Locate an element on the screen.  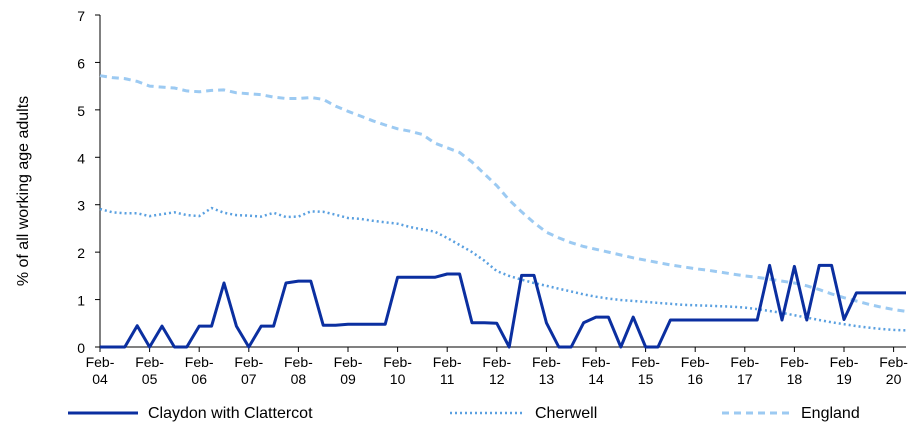
x-tick-label-bottom: 05 is located at coordinates (150, 379).